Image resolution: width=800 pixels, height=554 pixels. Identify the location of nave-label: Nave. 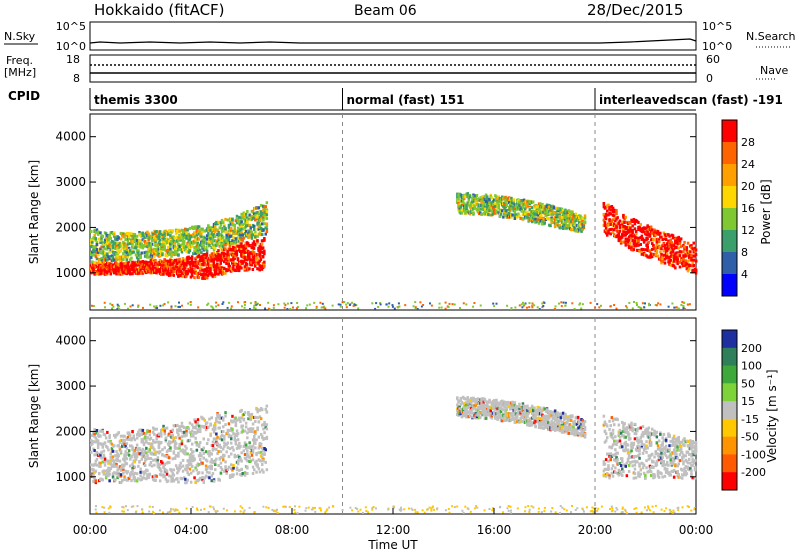
(774, 70).